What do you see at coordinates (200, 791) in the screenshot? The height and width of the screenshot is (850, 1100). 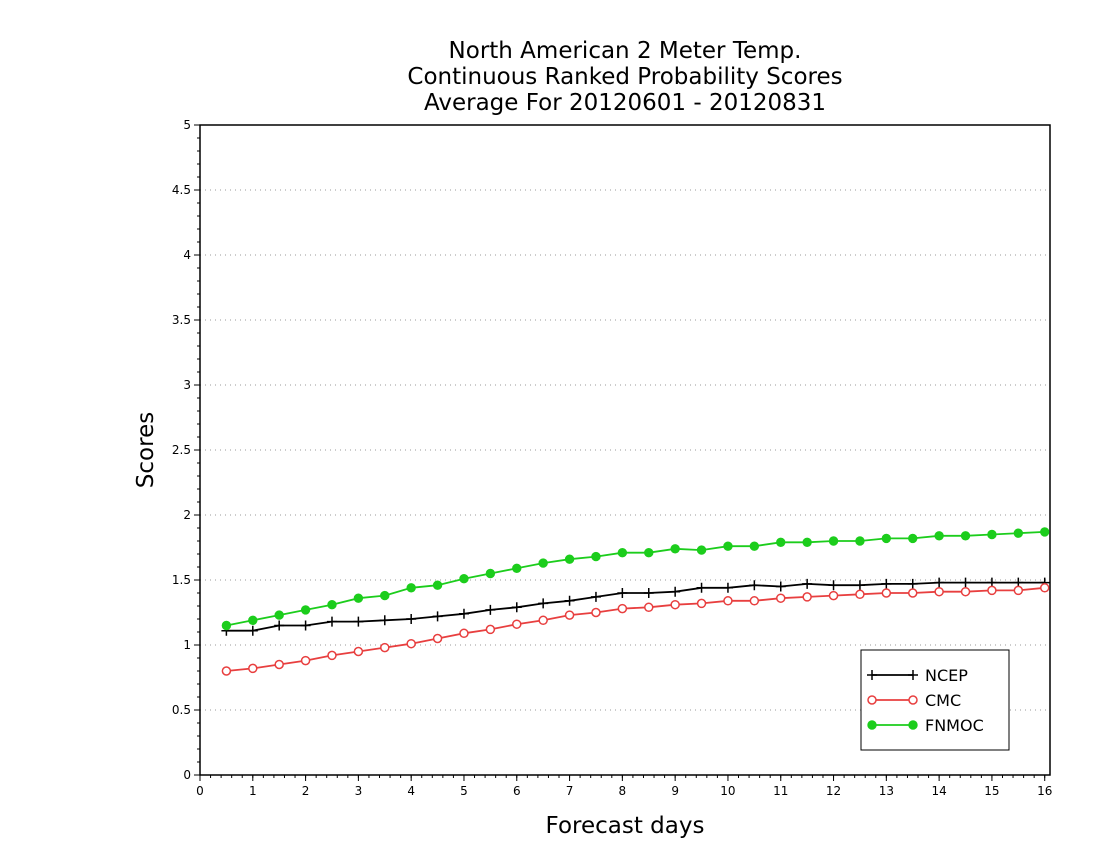 I see `x-tick-label: 0` at bounding box center [200, 791].